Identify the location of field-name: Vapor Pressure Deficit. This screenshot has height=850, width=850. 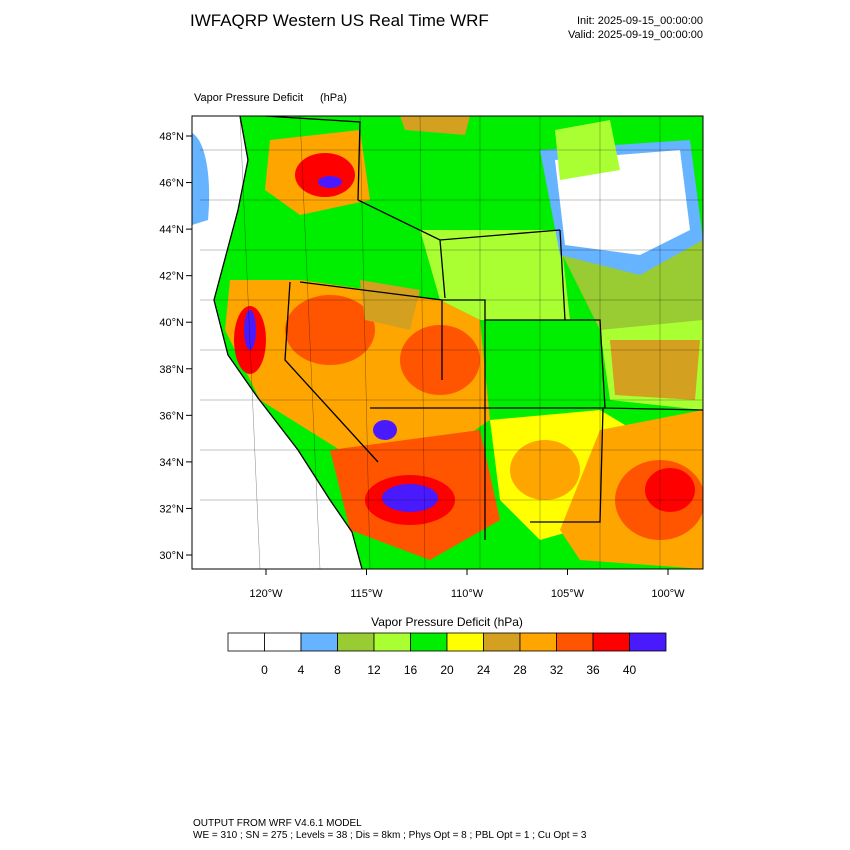
(248, 98).